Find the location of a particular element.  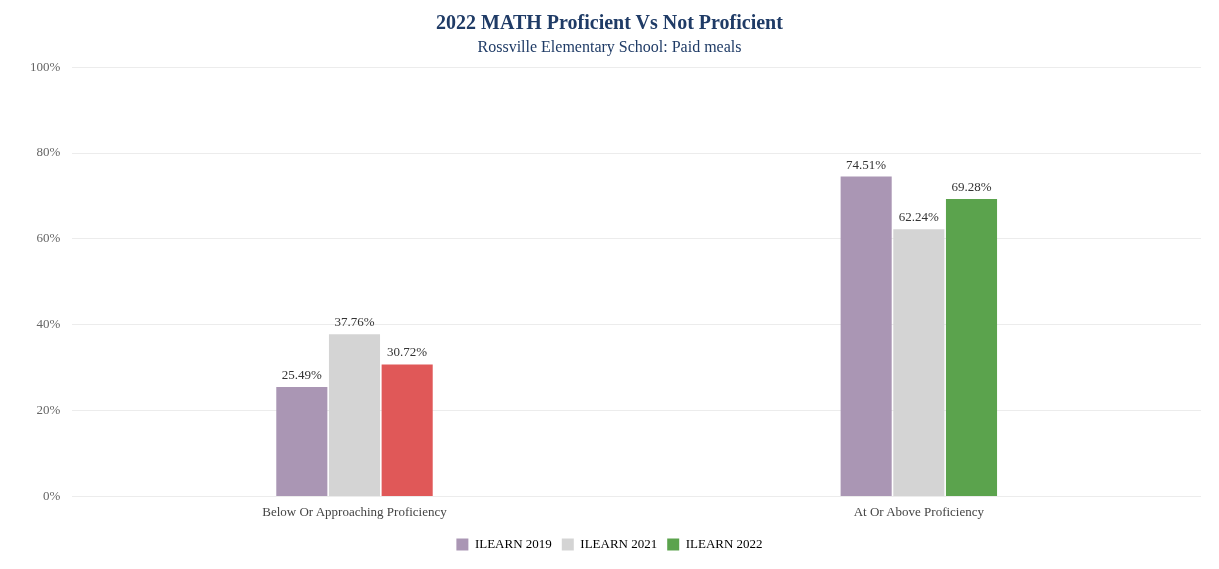

data-label: 25.49% is located at coordinates (302, 374).